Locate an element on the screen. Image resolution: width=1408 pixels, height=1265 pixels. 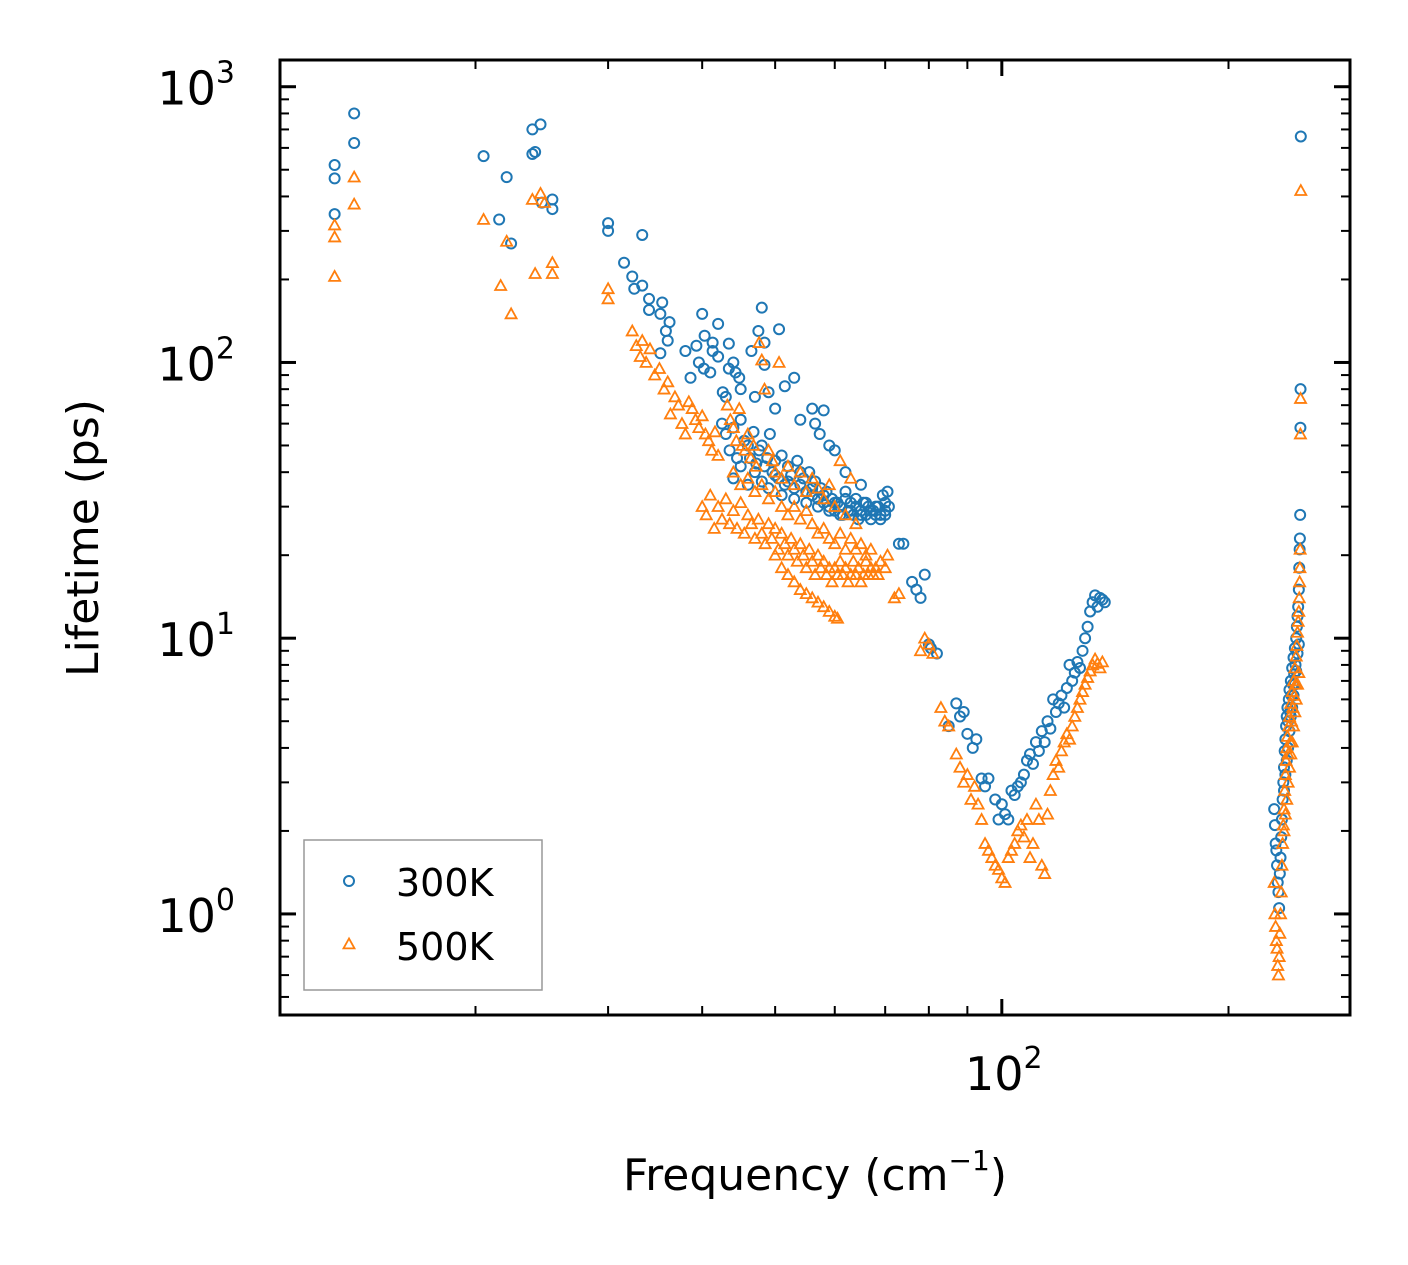
legend-marker-300k is located at coordinates (349, 881).